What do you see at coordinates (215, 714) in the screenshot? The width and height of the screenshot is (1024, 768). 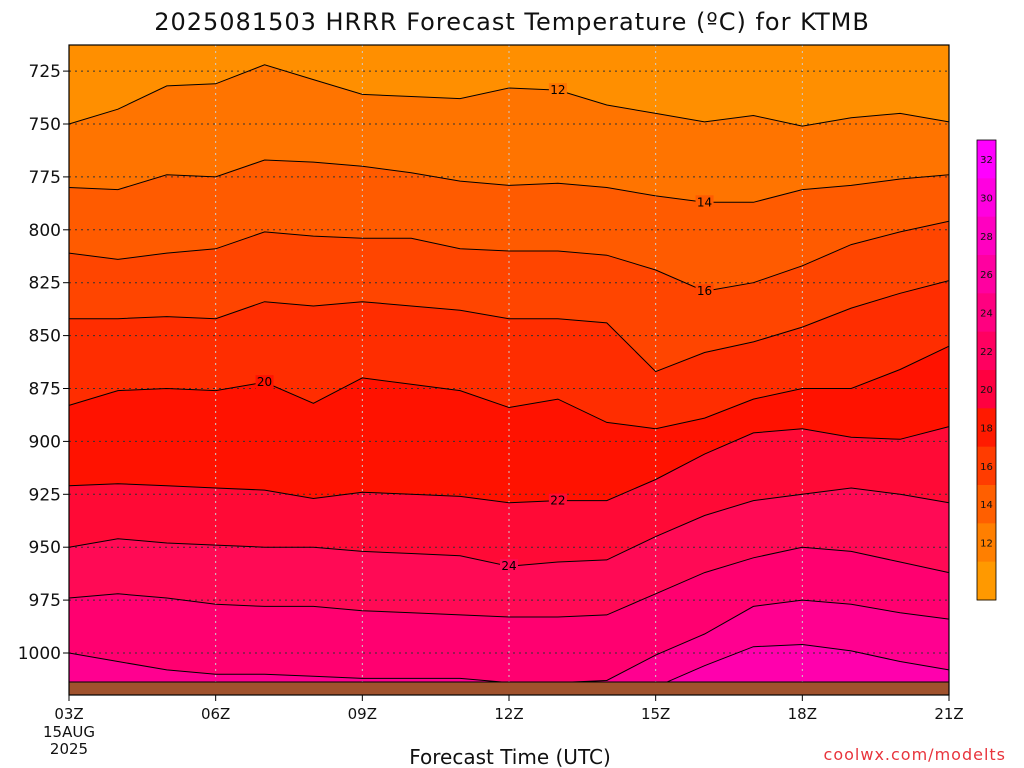 I see `x-tick-label: 06Z` at bounding box center [215, 714].